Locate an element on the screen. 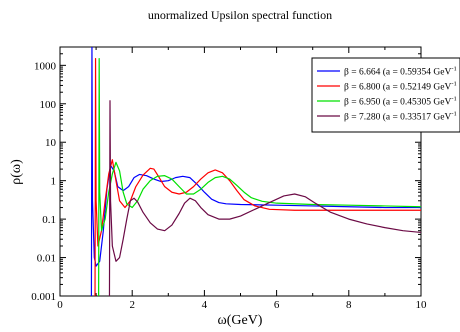 This screenshot has width=460, height=332. legend-entry-1: β = 6.664 (a = 0.59354 GeV-1 is located at coordinates (400, 72).